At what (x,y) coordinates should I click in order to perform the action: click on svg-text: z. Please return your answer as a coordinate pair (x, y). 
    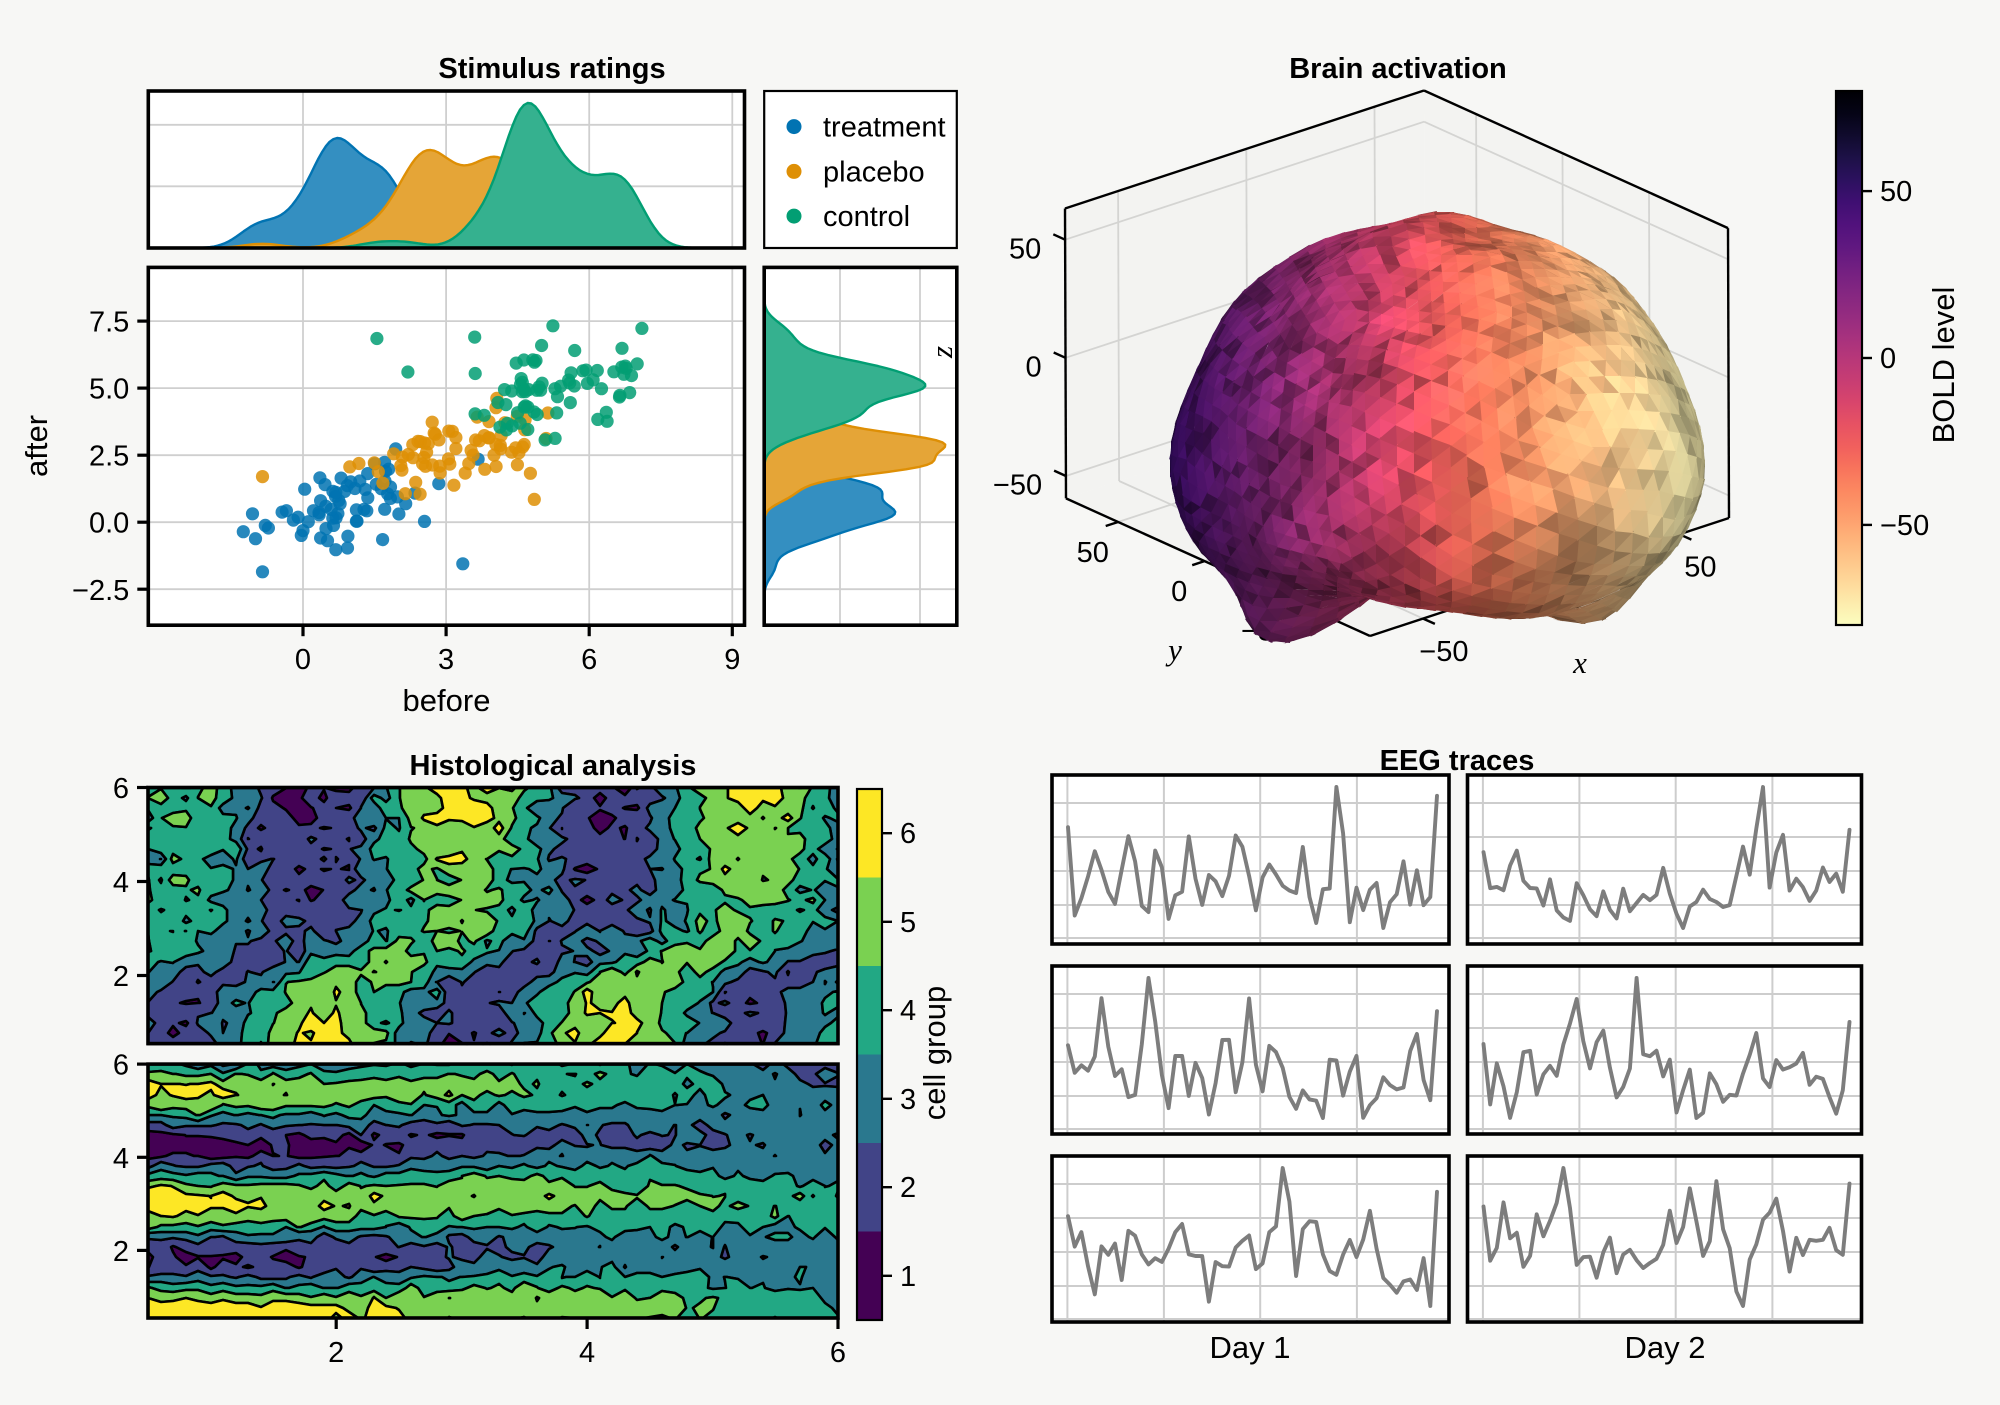
    Looking at the image, I should click on (941, 352).